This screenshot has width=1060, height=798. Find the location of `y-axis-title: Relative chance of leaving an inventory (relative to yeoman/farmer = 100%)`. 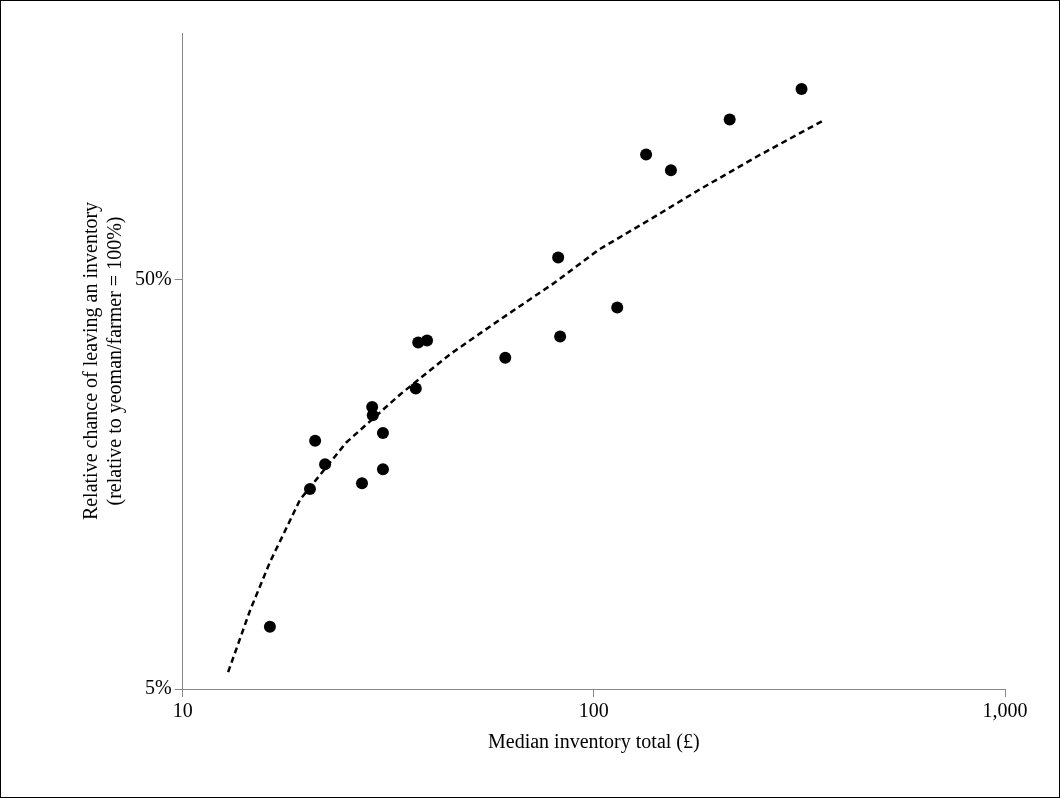

y-axis-title: Relative chance of leaving an inventory (relative to yeoman/farmer = 100%) is located at coordinates (103, 361).